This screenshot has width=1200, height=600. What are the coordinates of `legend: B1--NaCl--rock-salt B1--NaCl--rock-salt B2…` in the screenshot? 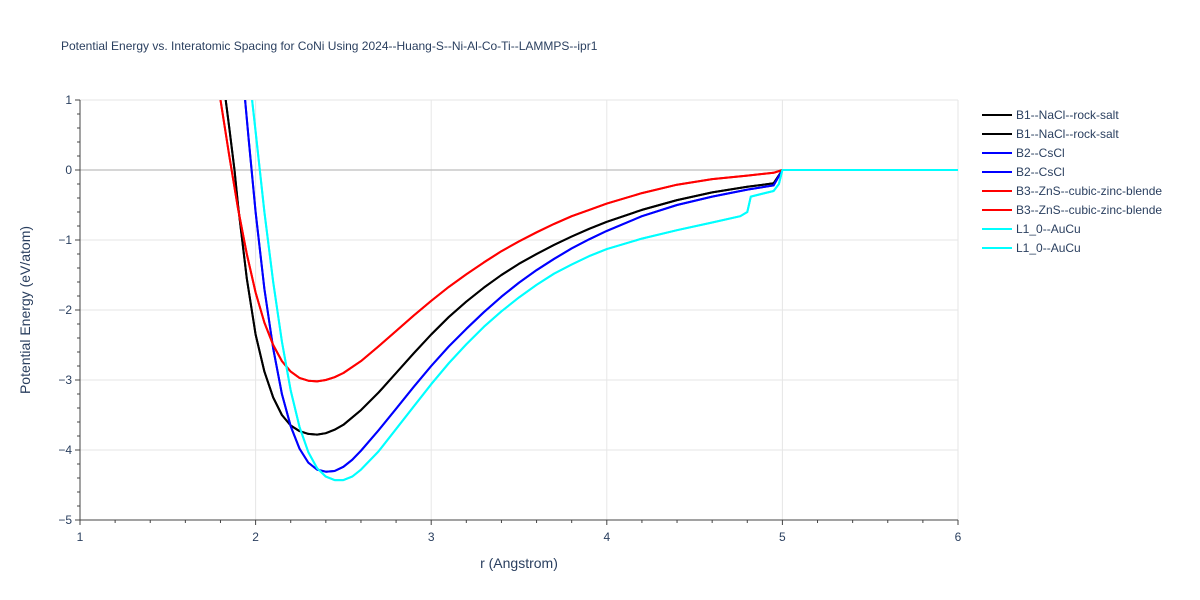 It's located at (1072, 181).